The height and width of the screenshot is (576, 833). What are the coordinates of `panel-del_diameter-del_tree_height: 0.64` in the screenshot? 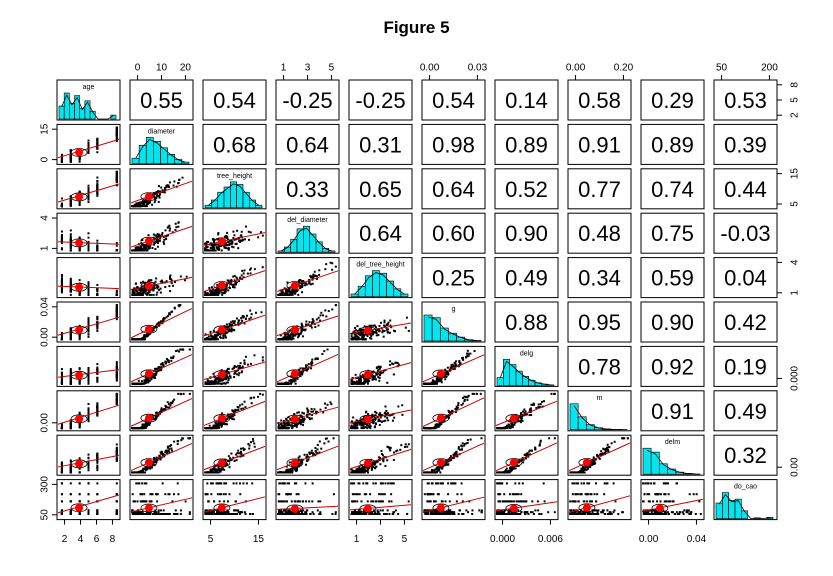 It's located at (380, 233).